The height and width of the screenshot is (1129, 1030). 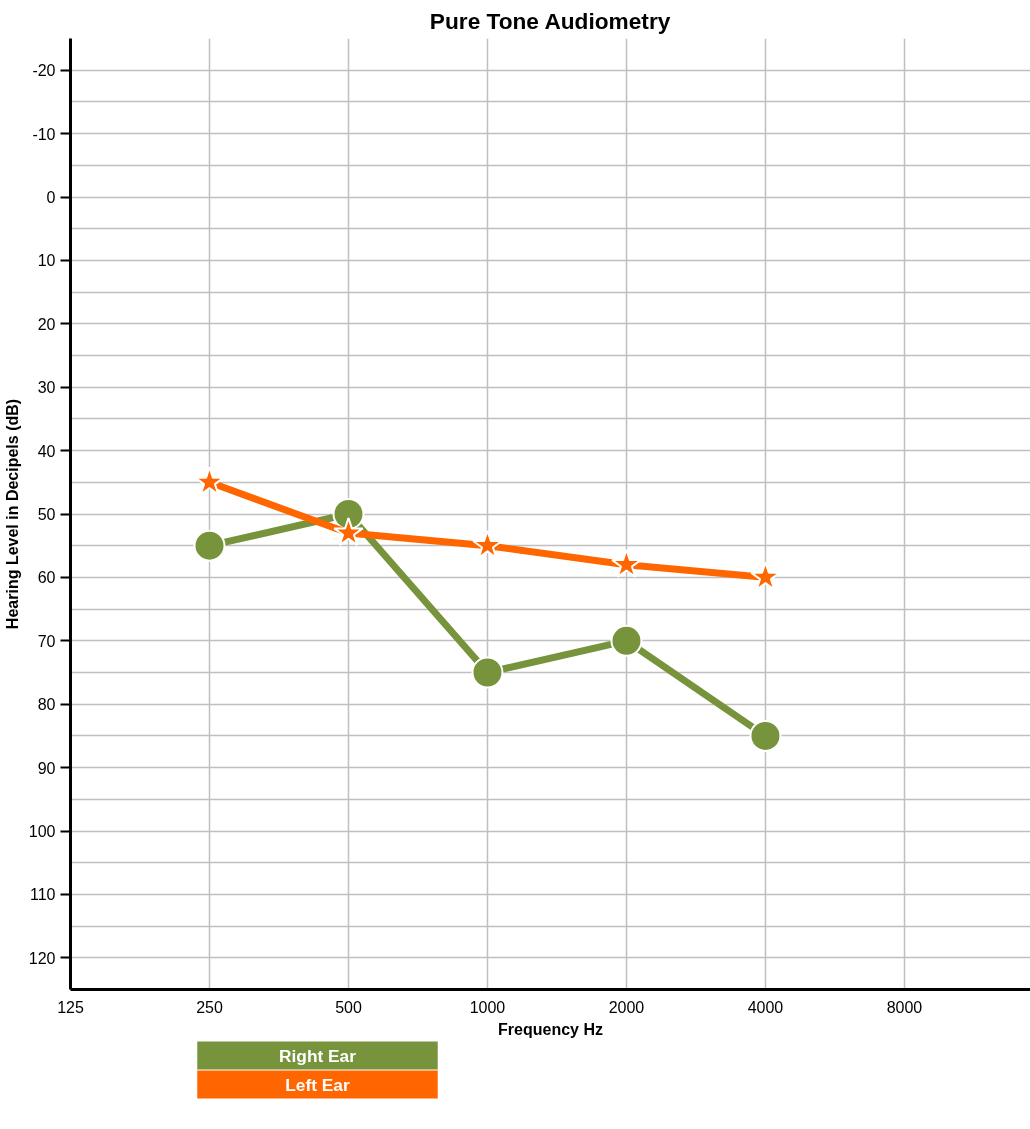 I want to click on y-tick-label: 40, so click(x=46, y=451).